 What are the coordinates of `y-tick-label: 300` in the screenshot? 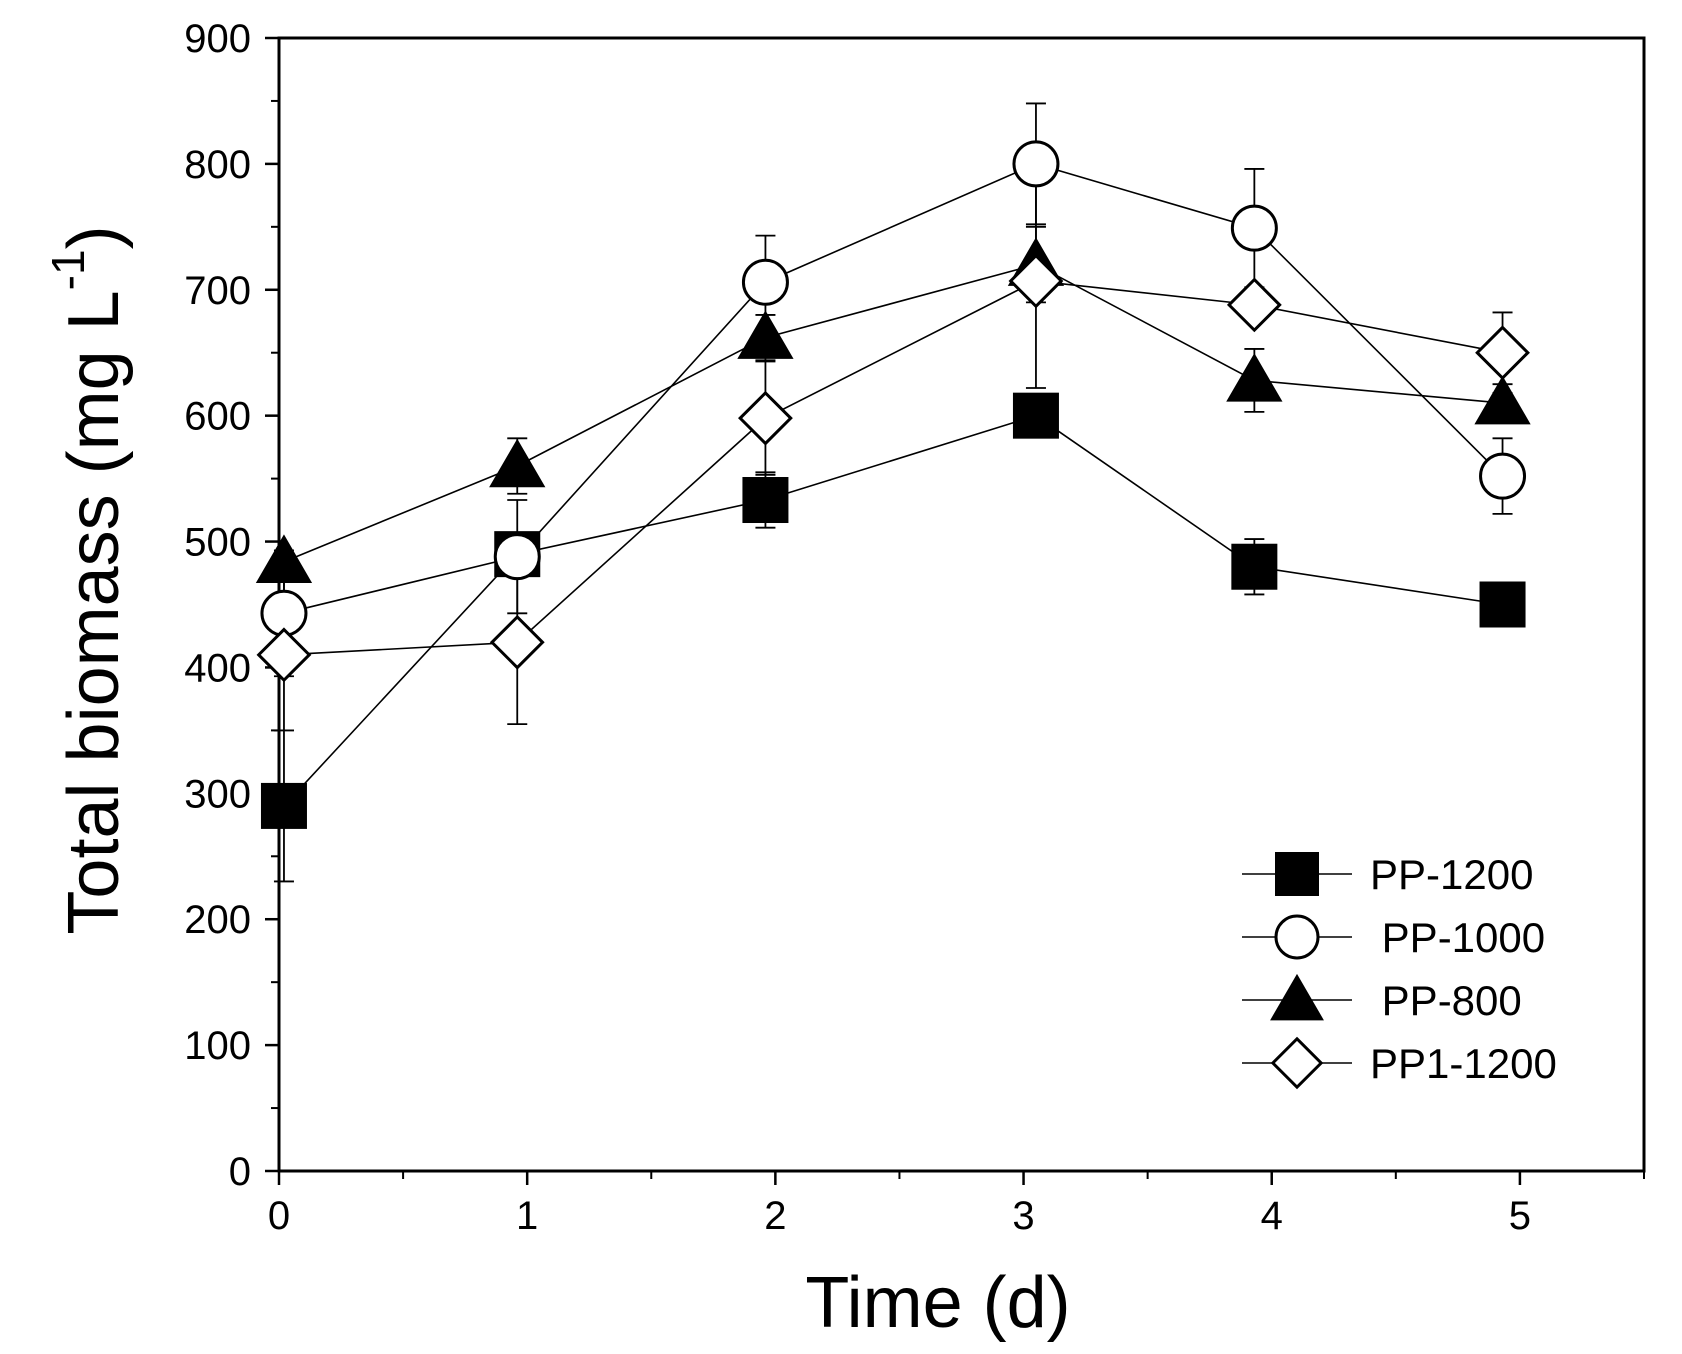 It's located at (217, 794).